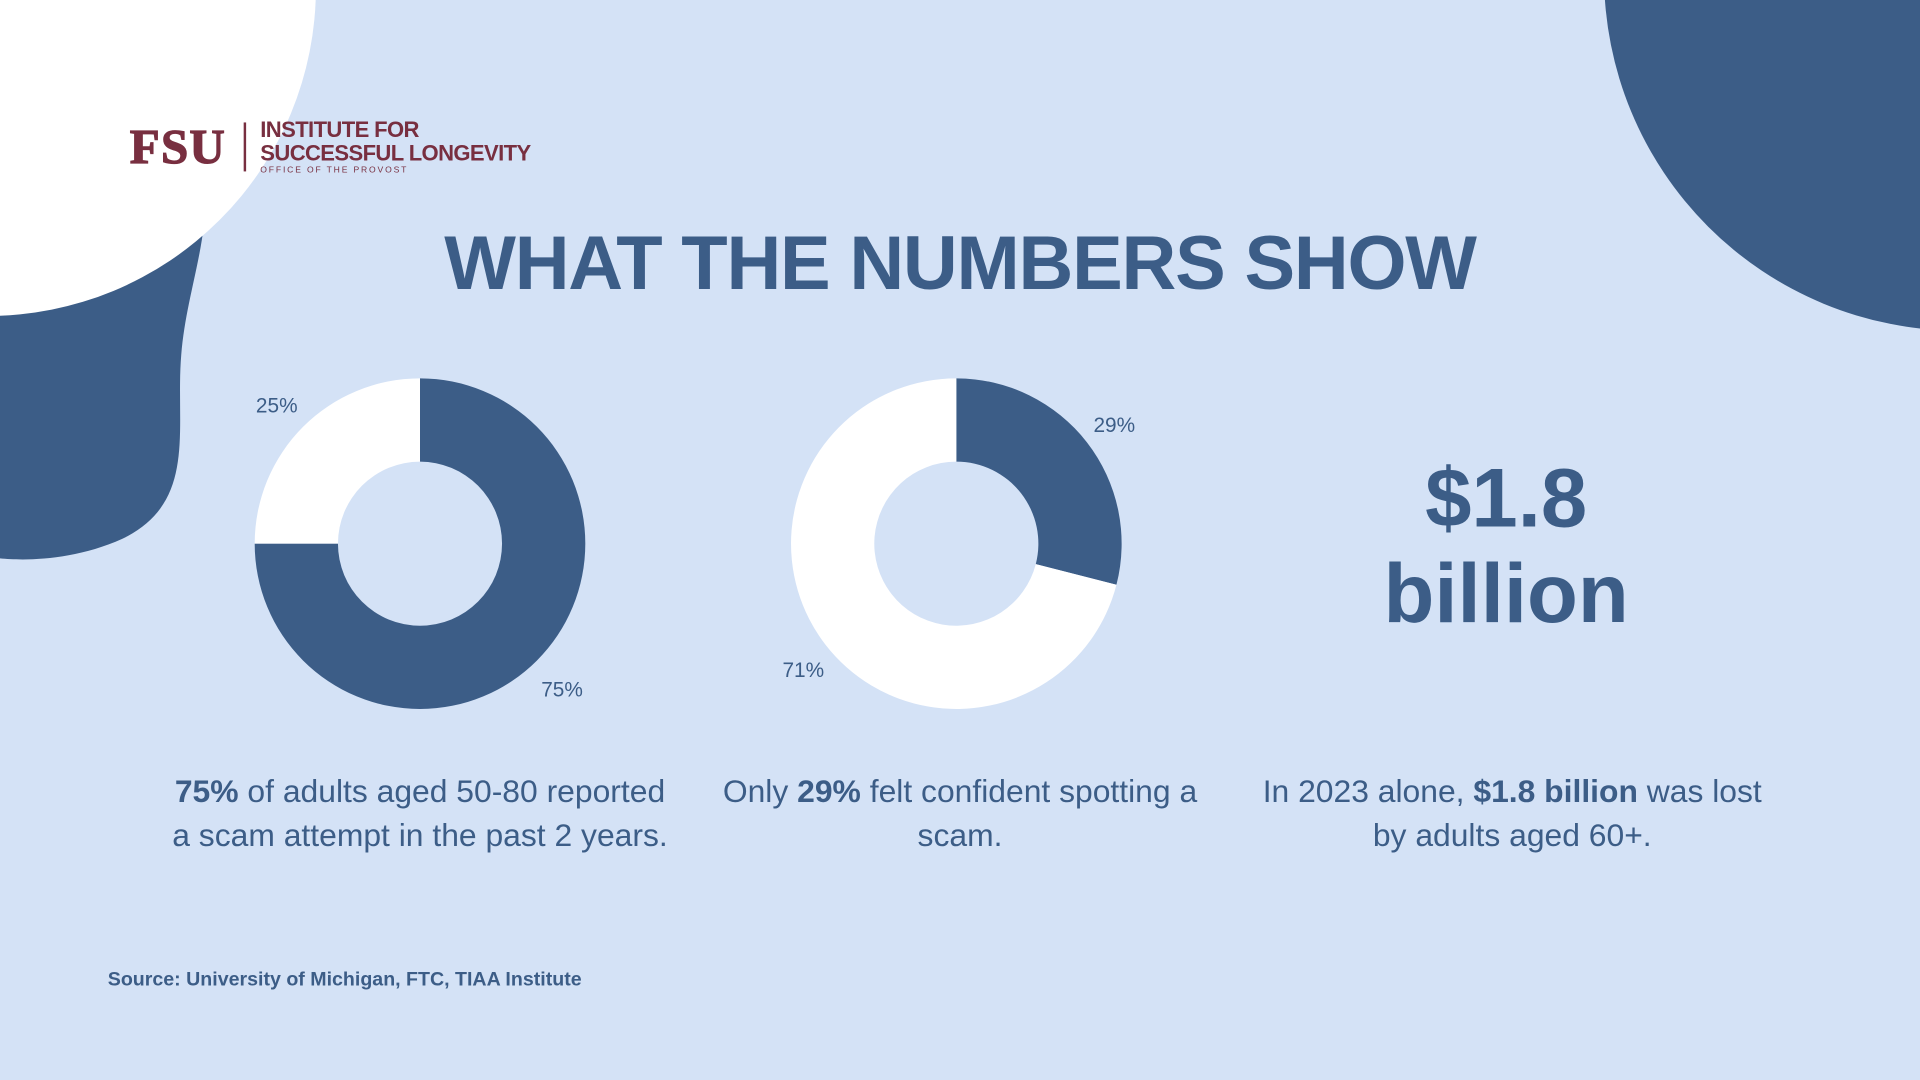  I want to click on donut-chart-confidence, so click(956, 543).